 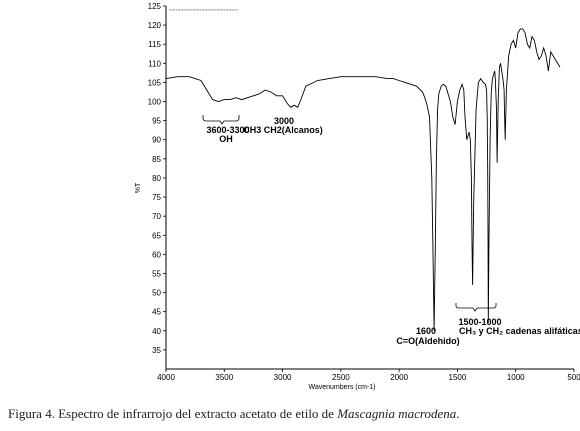 What do you see at coordinates (156, 254) in the screenshot?
I see `y-tick-label: 60` at bounding box center [156, 254].